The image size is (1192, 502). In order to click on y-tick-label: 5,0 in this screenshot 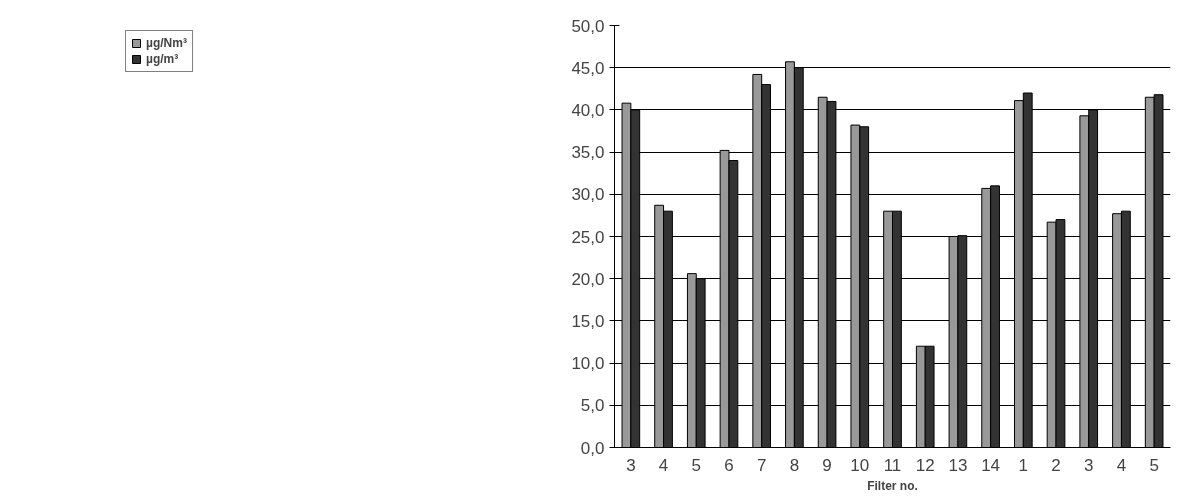, I will do `click(592, 406)`.